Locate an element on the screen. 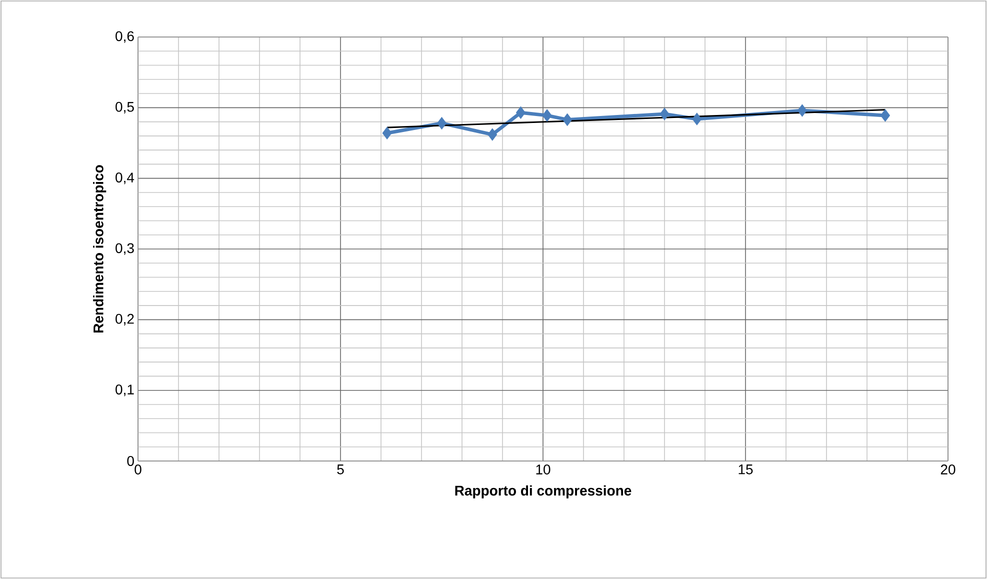  y-axis-title: Rendimento isoentropico is located at coordinates (99, 248).